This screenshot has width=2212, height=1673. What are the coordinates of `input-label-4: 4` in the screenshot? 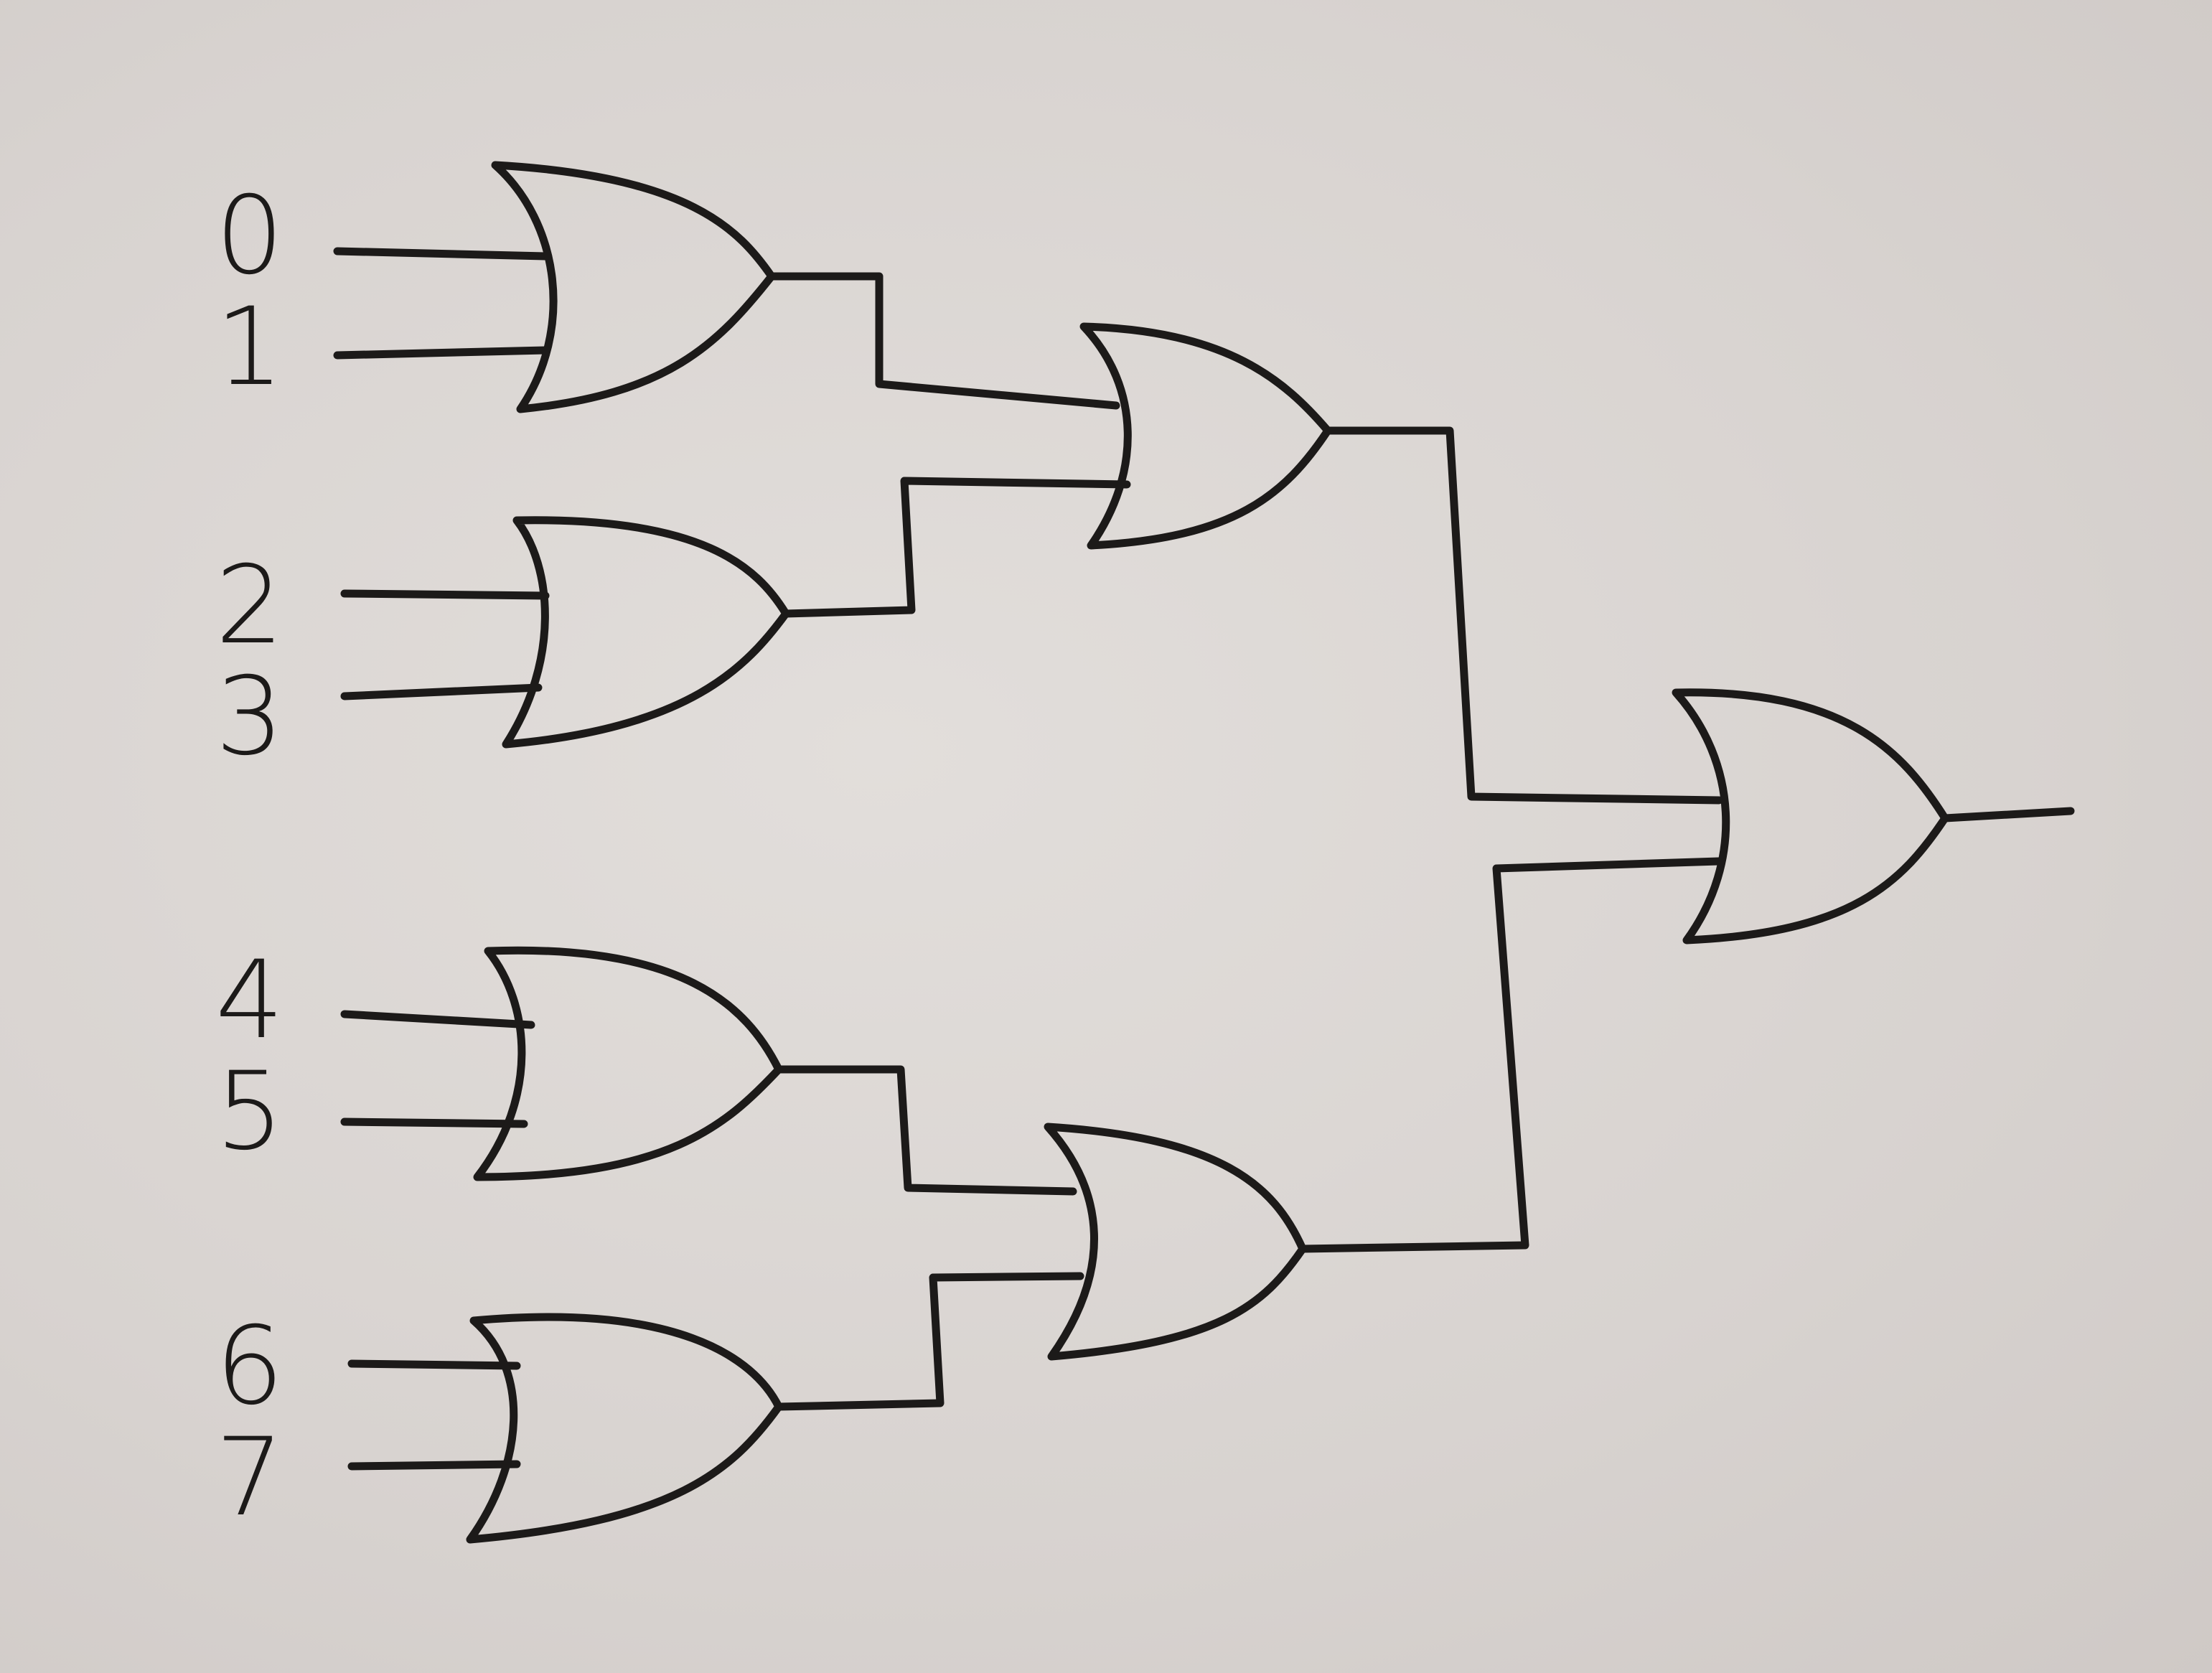 It's located at (249, 1001).